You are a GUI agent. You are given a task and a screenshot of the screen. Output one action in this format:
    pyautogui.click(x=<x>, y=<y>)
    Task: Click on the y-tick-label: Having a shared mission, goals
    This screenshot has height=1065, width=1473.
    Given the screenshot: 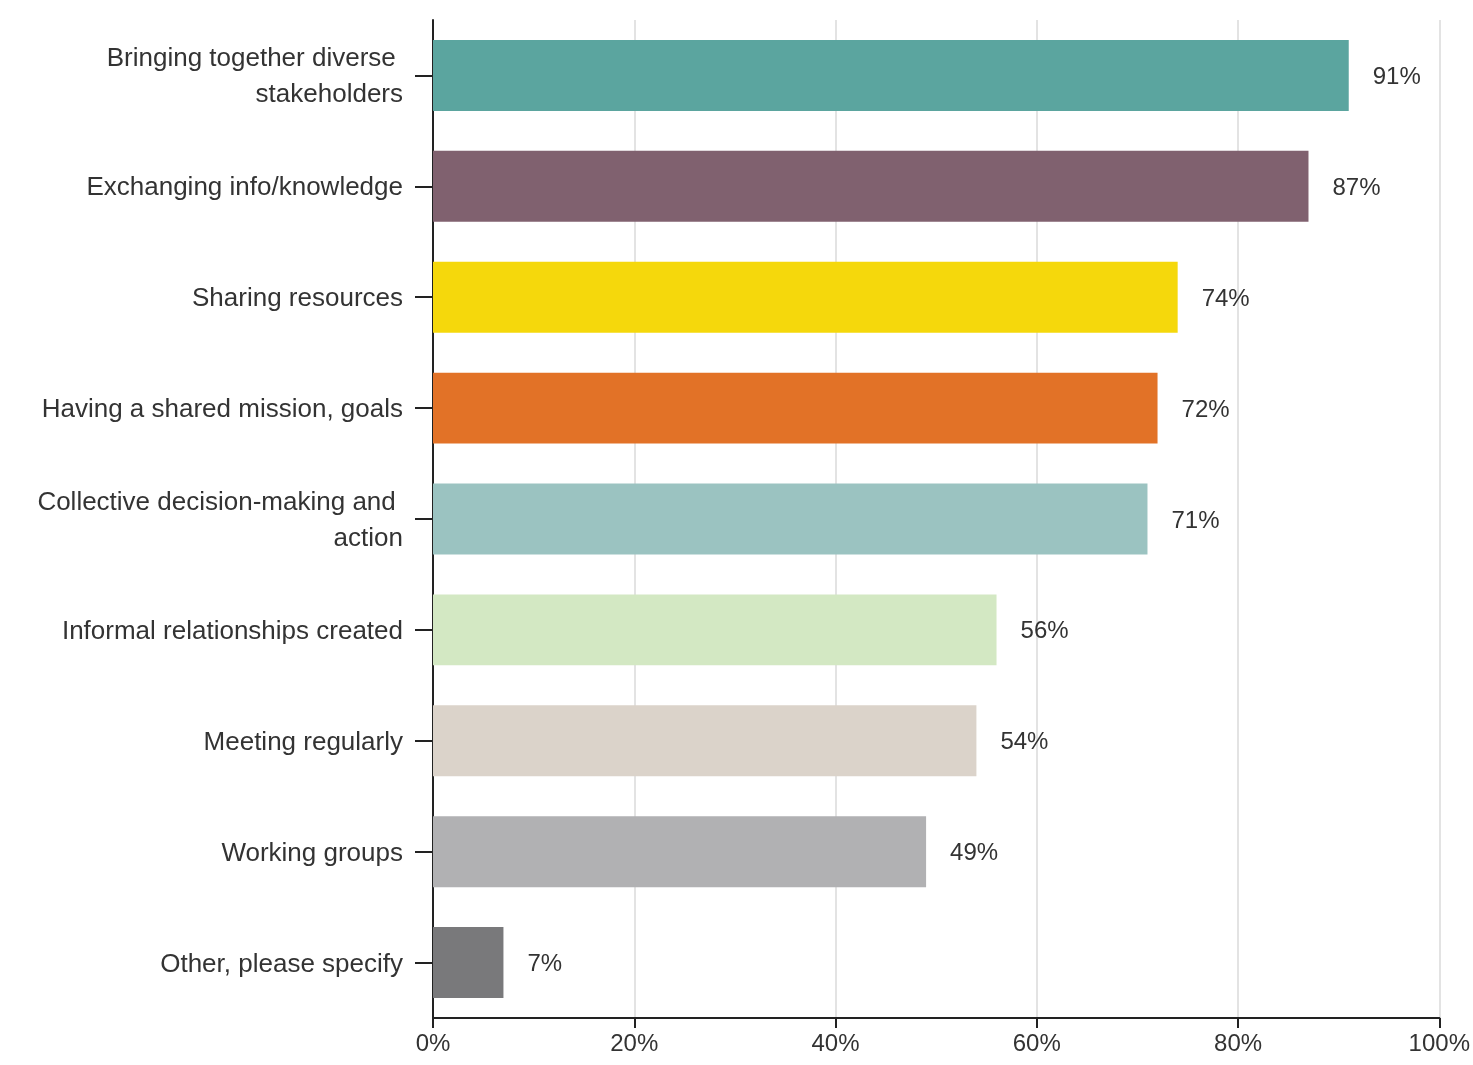 What is the action you would take?
    pyautogui.click(x=222, y=408)
    